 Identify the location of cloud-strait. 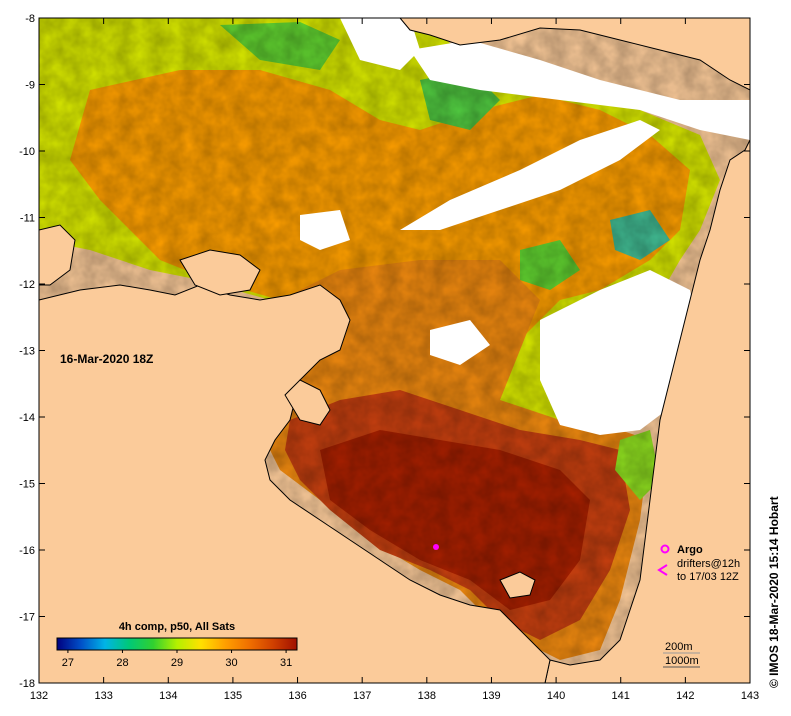
(530, 175).